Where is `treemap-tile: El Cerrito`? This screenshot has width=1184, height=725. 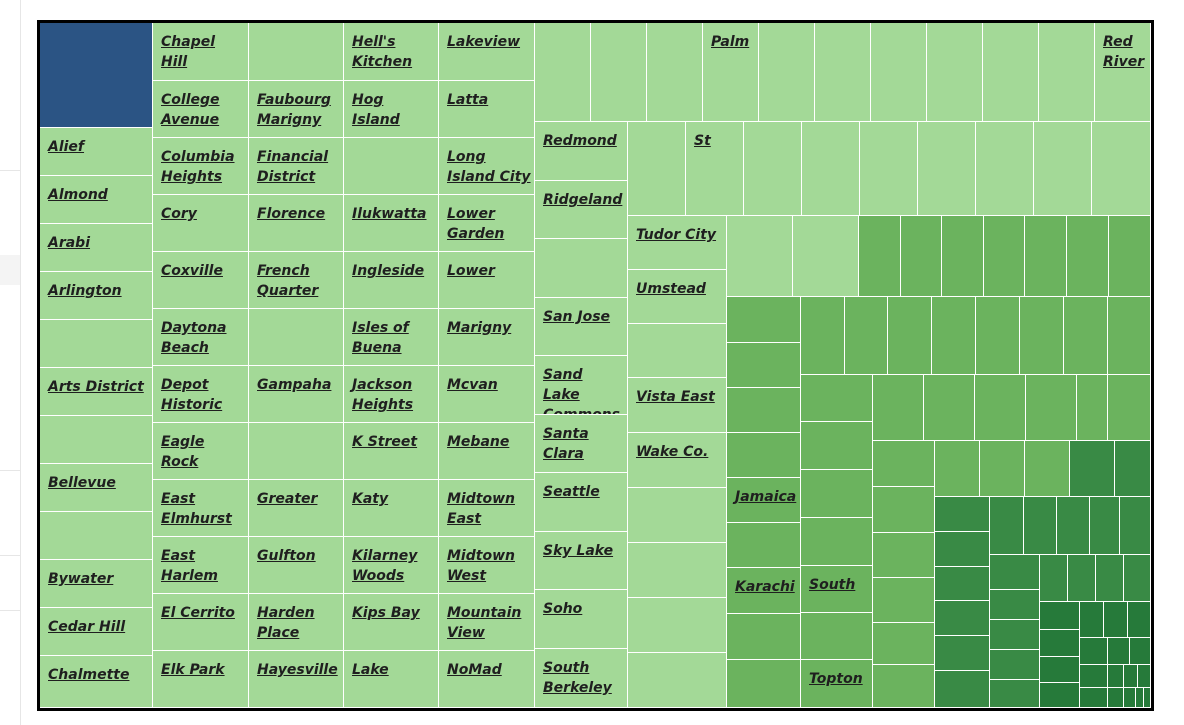 treemap-tile: El Cerrito is located at coordinates (201, 622).